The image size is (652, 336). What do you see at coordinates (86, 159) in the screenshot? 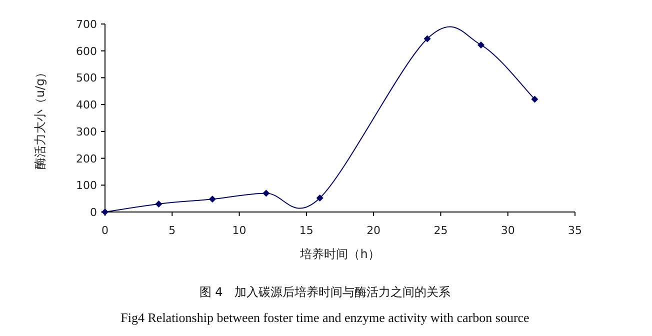
I see `y-tick-label: 200` at bounding box center [86, 159].